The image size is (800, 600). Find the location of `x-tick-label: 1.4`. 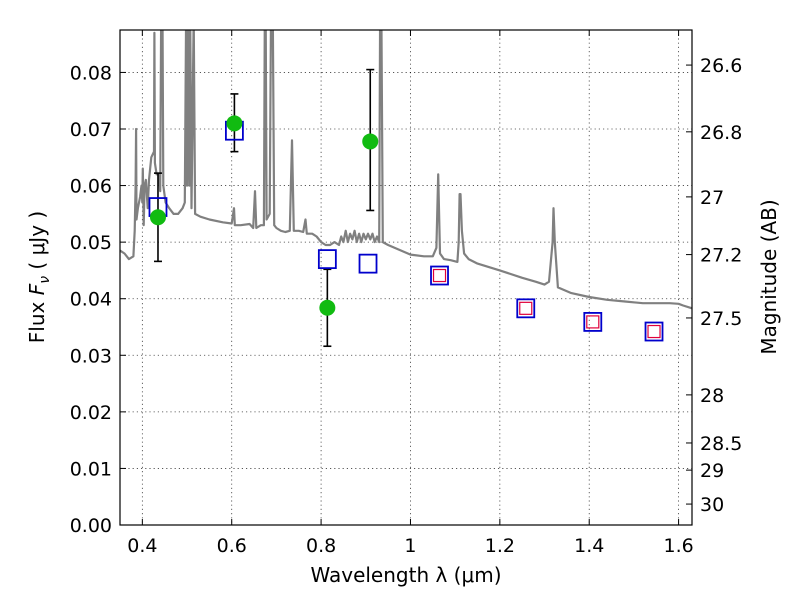

x-tick-label: 1.4 is located at coordinates (589, 546).